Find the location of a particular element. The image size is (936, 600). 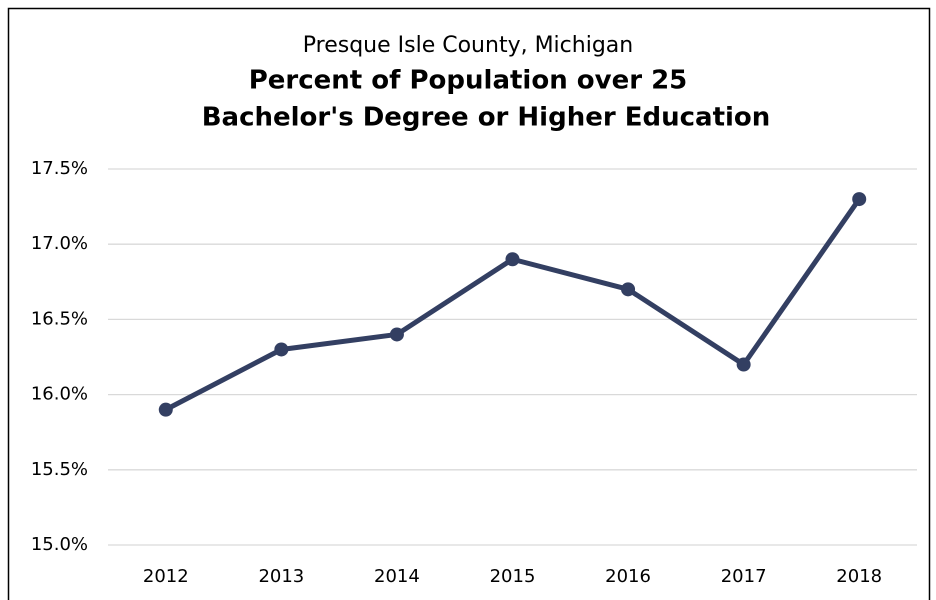

chart-subtitle: Presque Isle County, Michigan is located at coordinates (468, 45).